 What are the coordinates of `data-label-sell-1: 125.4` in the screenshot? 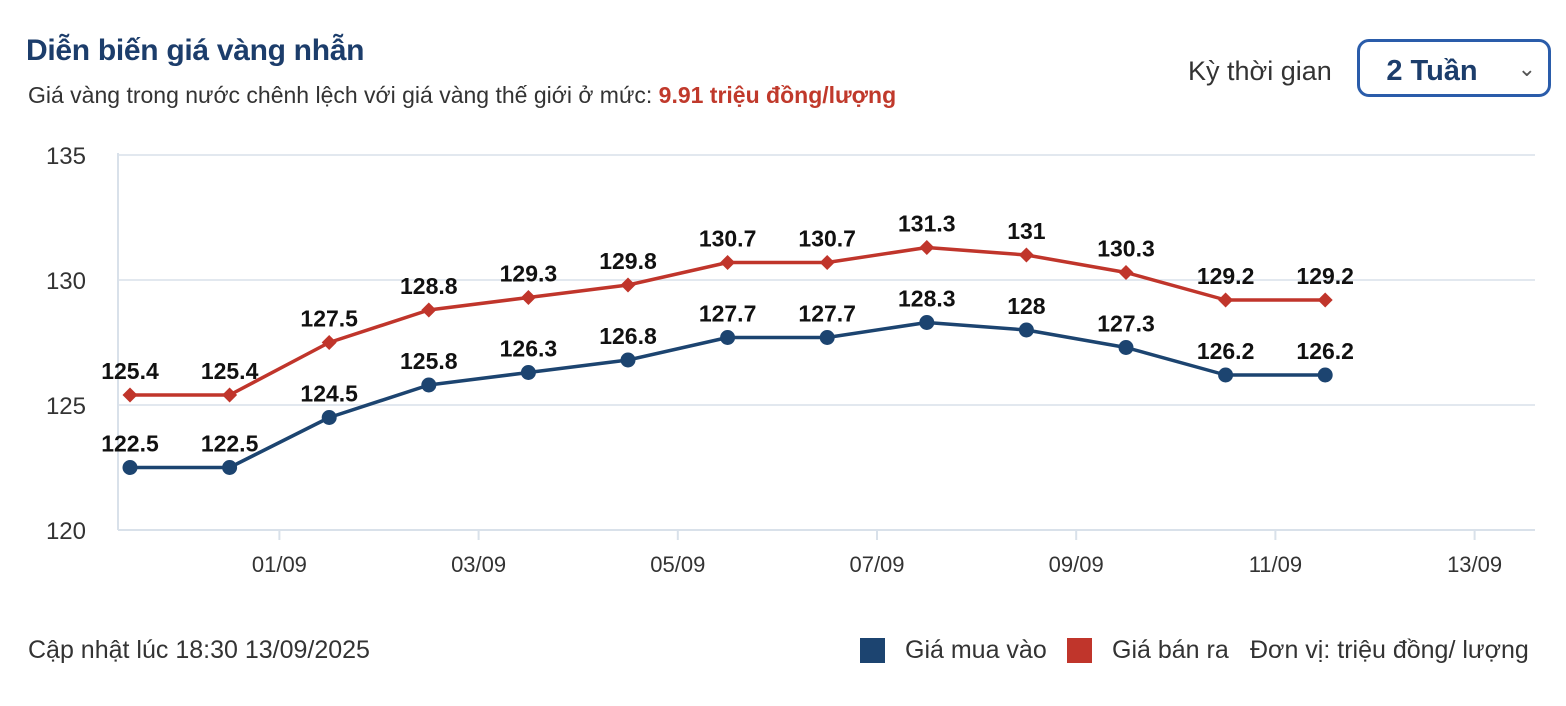 It's located at (230, 371).